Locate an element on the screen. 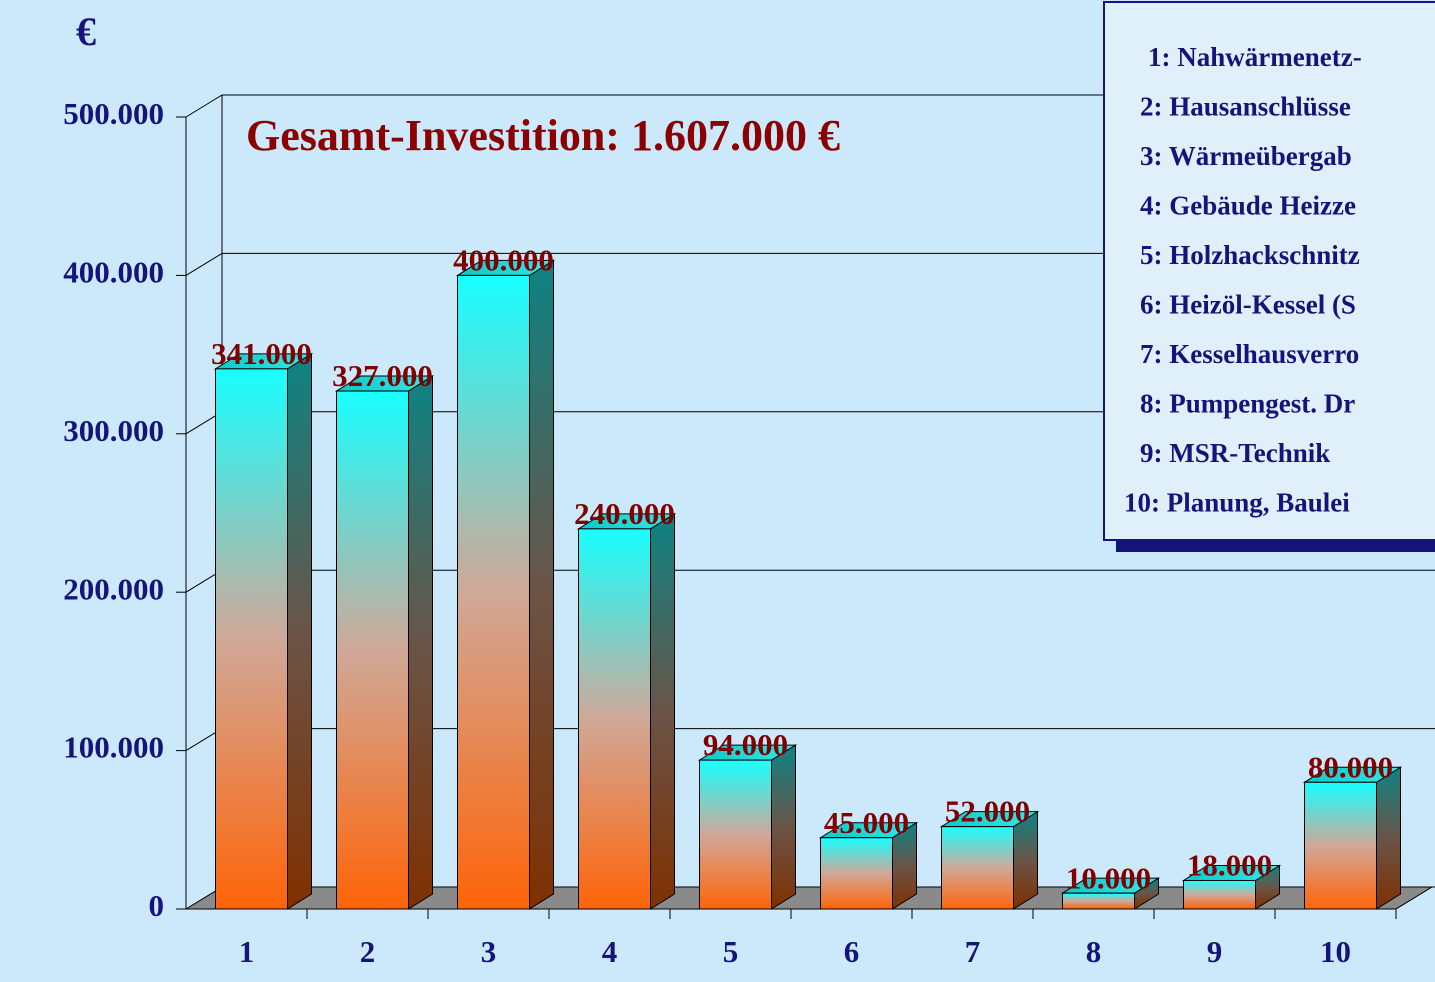 This screenshot has height=982, width=1435. x-tick-label: 6 is located at coordinates (852, 951).